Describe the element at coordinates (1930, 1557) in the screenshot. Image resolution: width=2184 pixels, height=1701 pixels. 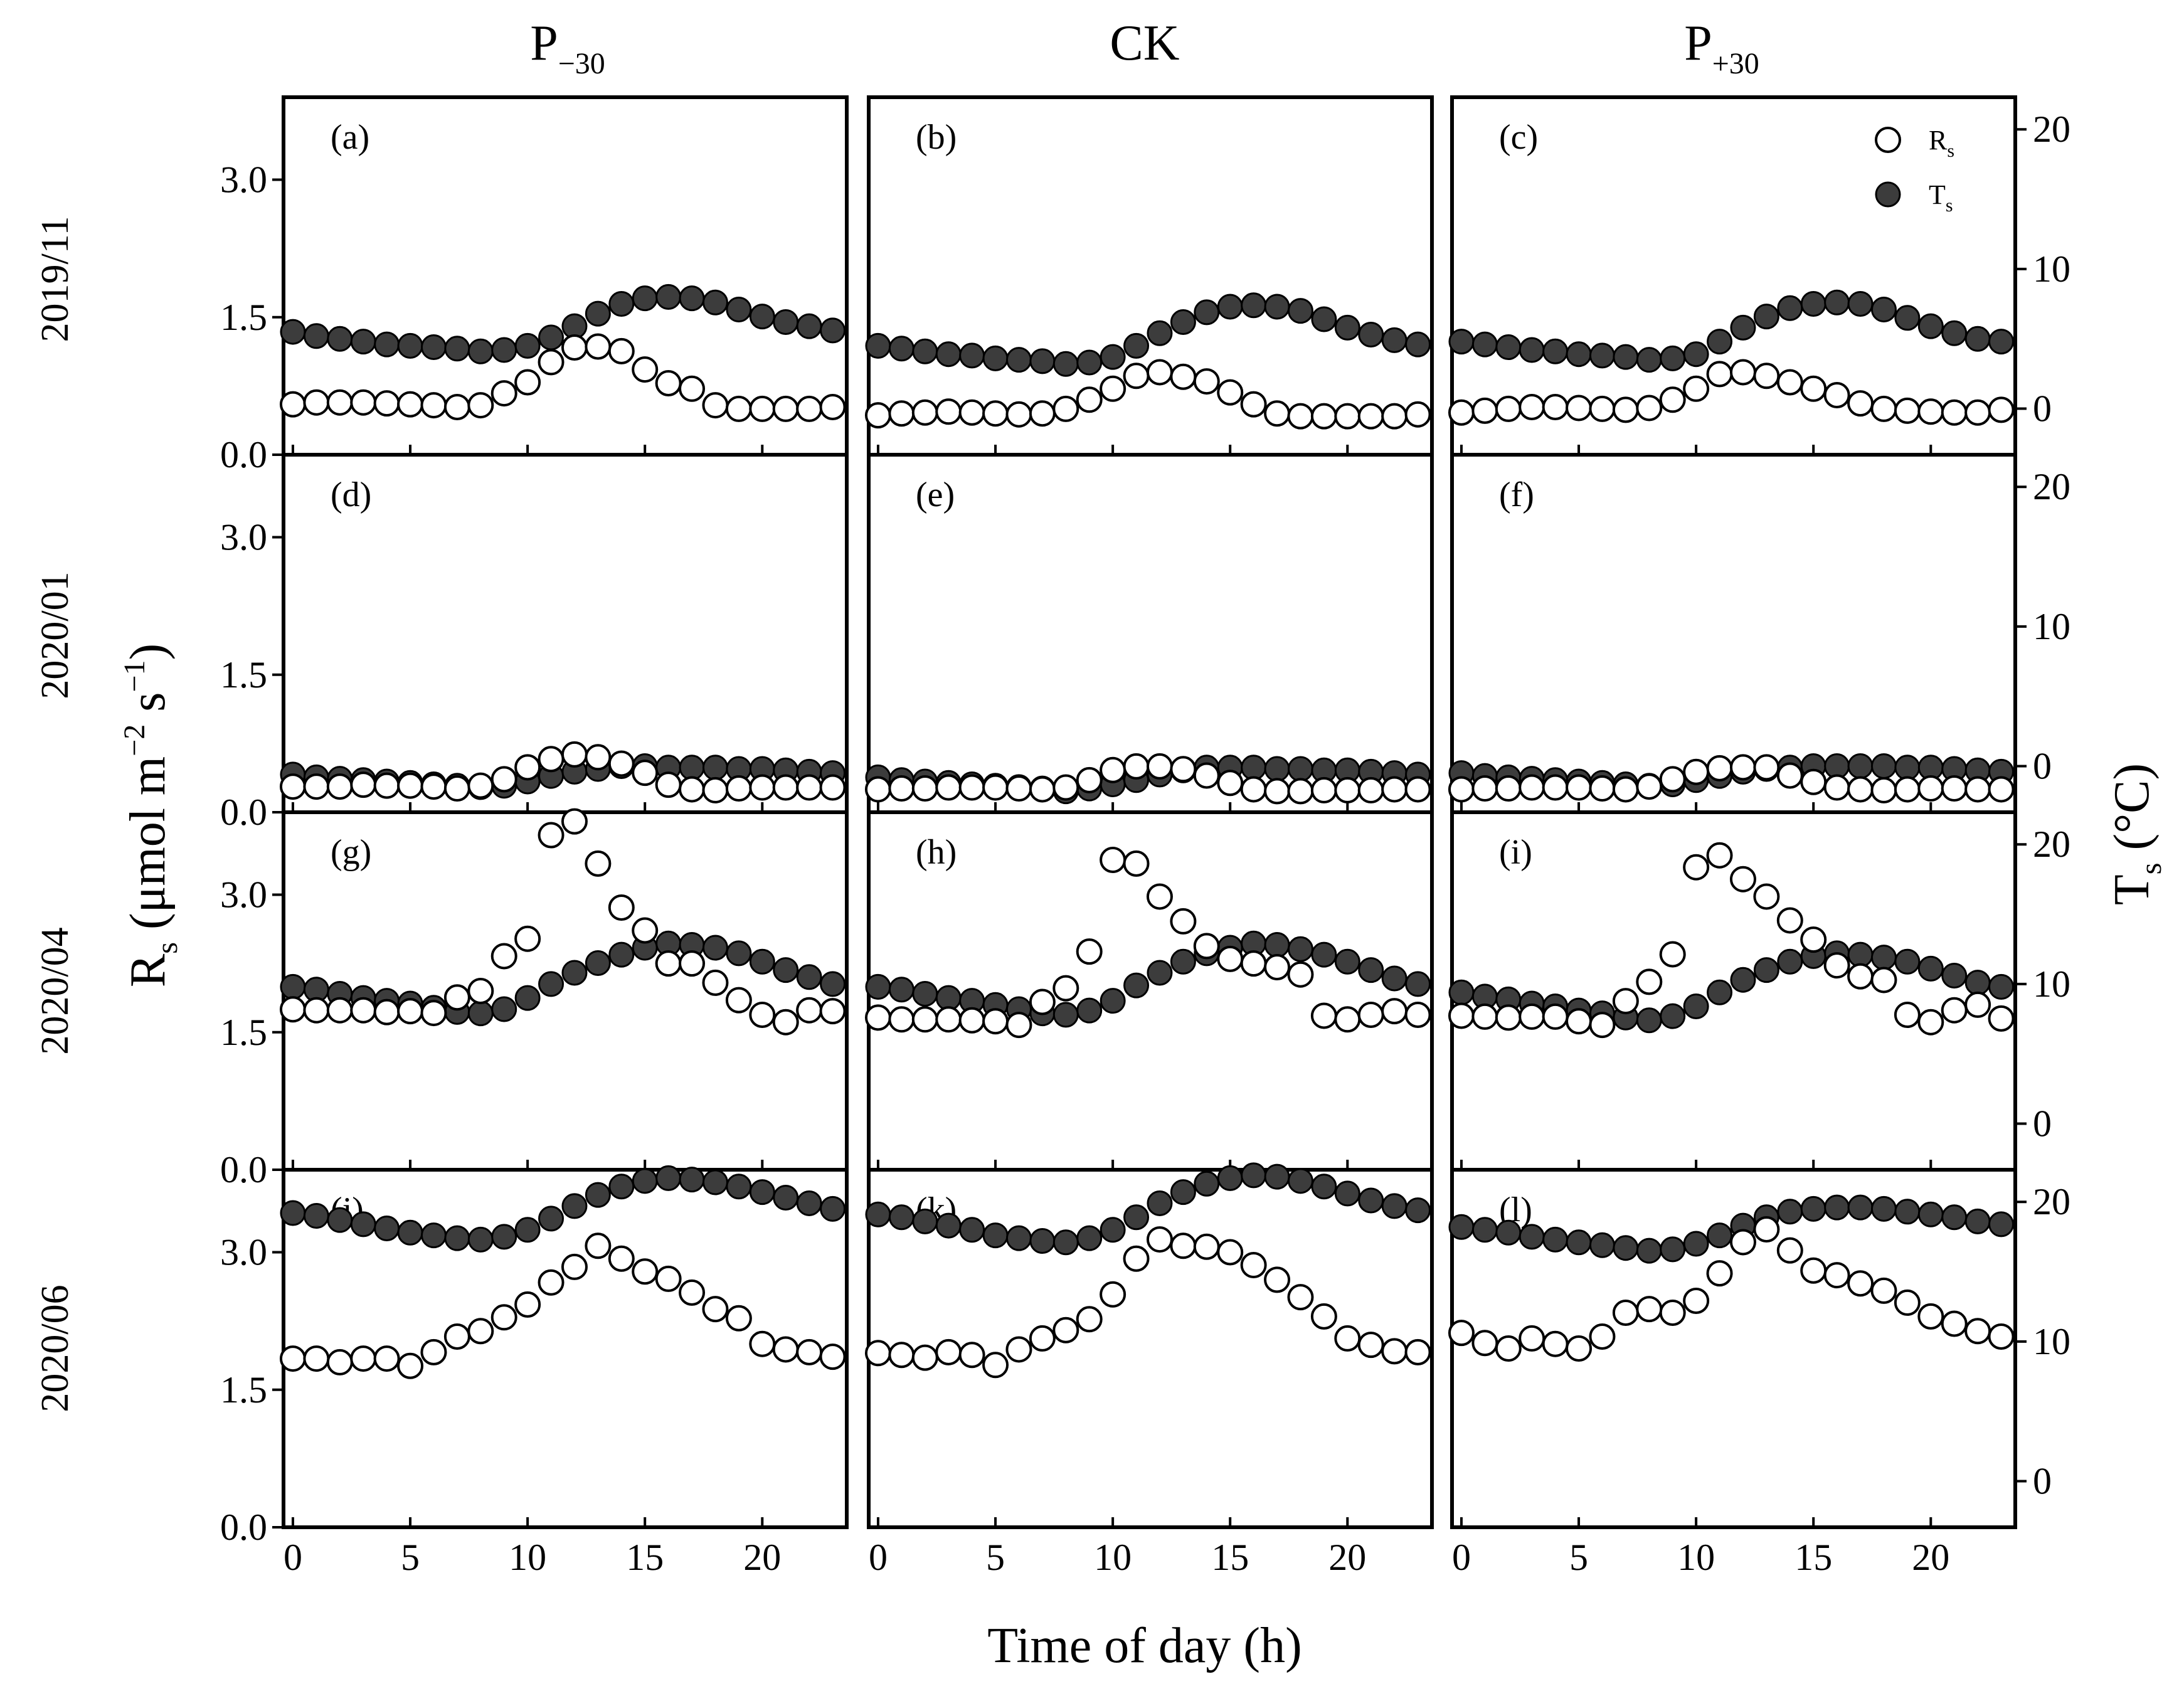
I see `x-tick-label: 20` at that location.